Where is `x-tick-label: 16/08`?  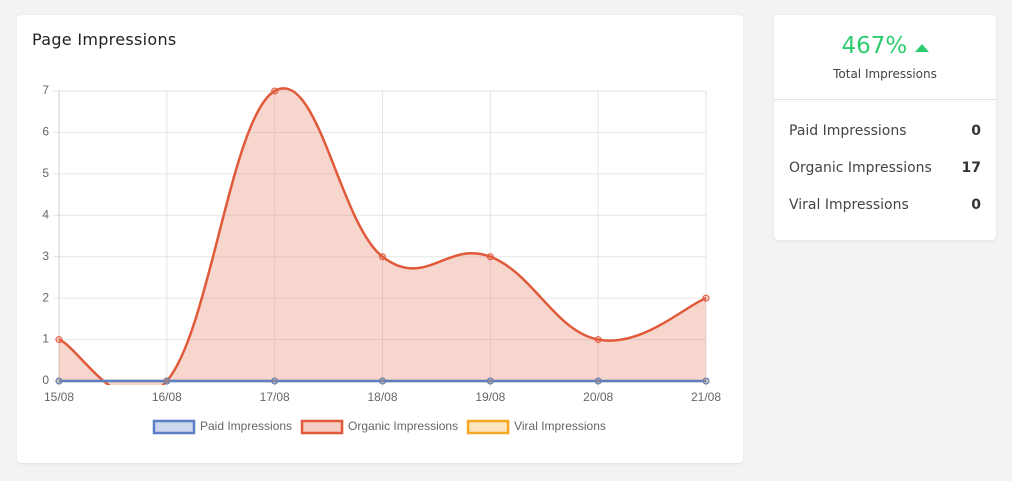
x-tick-label: 16/08 is located at coordinates (167, 397).